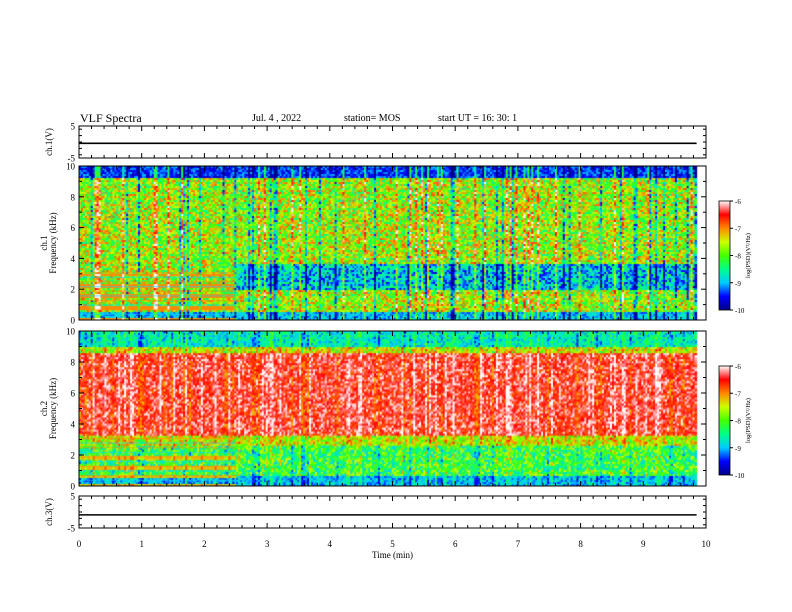 The height and width of the screenshot is (612, 792). I want to click on ch1-spectrogram-ylabel-frequency: Frequency (kHz), so click(53, 242).